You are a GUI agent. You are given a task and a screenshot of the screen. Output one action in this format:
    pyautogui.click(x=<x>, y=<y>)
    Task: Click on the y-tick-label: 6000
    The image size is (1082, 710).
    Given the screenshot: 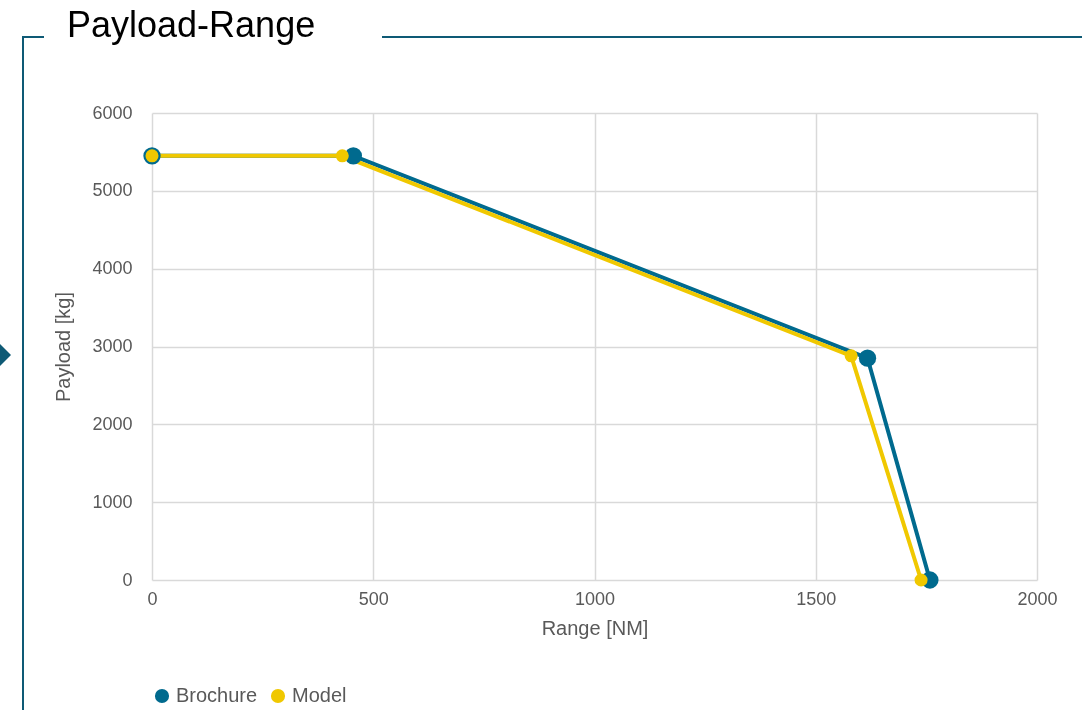 What is the action you would take?
    pyautogui.click(x=112, y=112)
    